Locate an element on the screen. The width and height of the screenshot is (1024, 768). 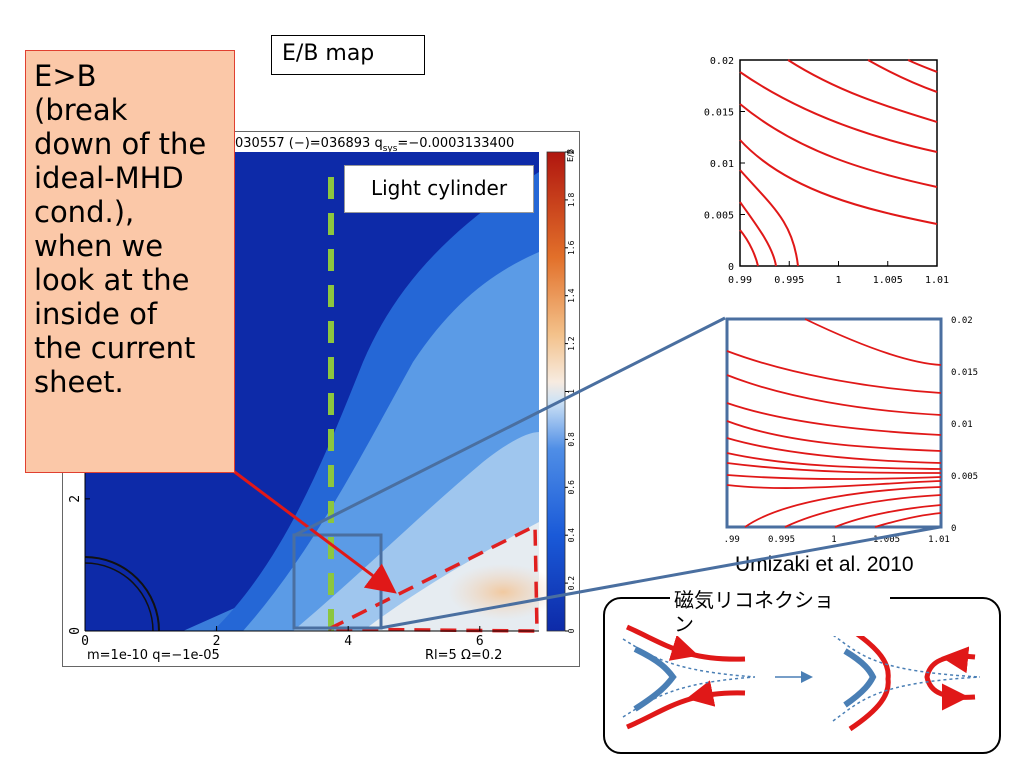
colorbar-tick-label: 1 is located at coordinates (571, 391).